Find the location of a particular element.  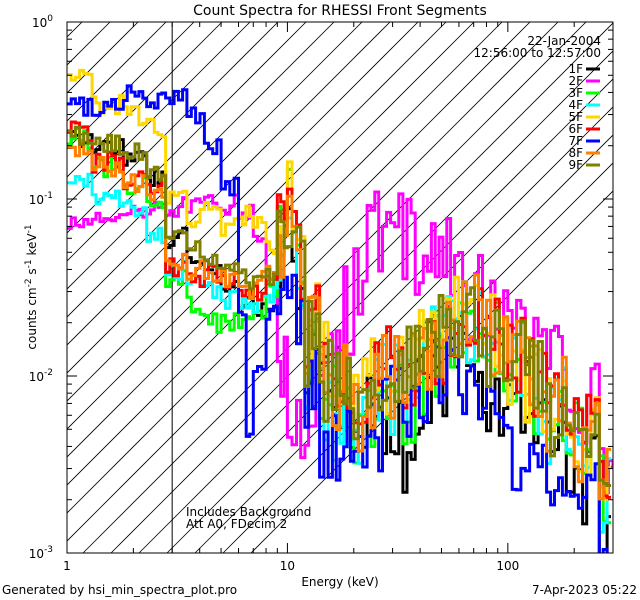

footer-generated-by: Generated by hsi_min_spectra_plot.pro is located at coordinates (119, 590).